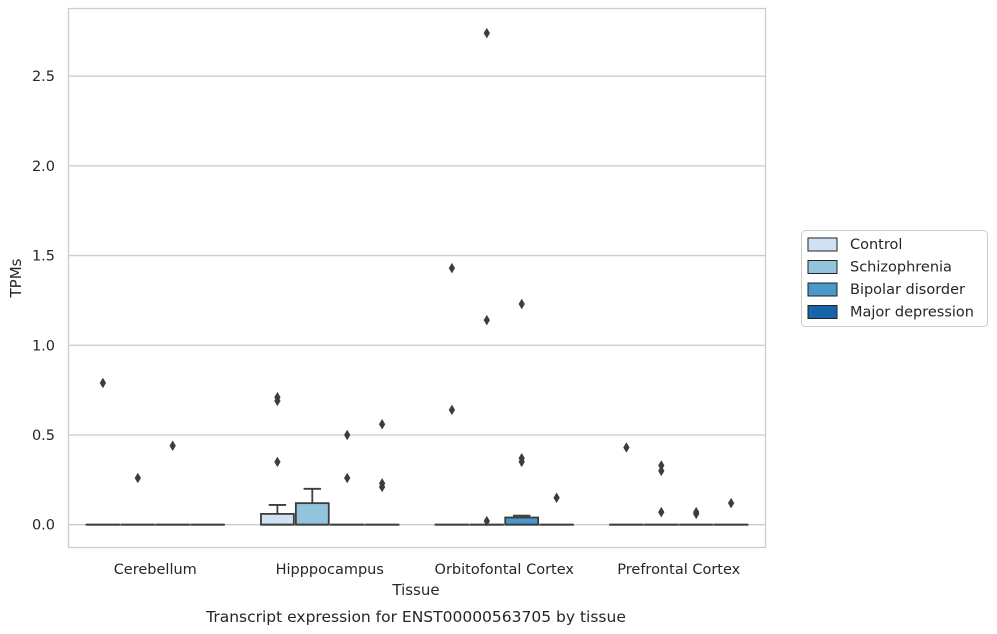  I want to click on box-schizophrenia, so click(312, 506).